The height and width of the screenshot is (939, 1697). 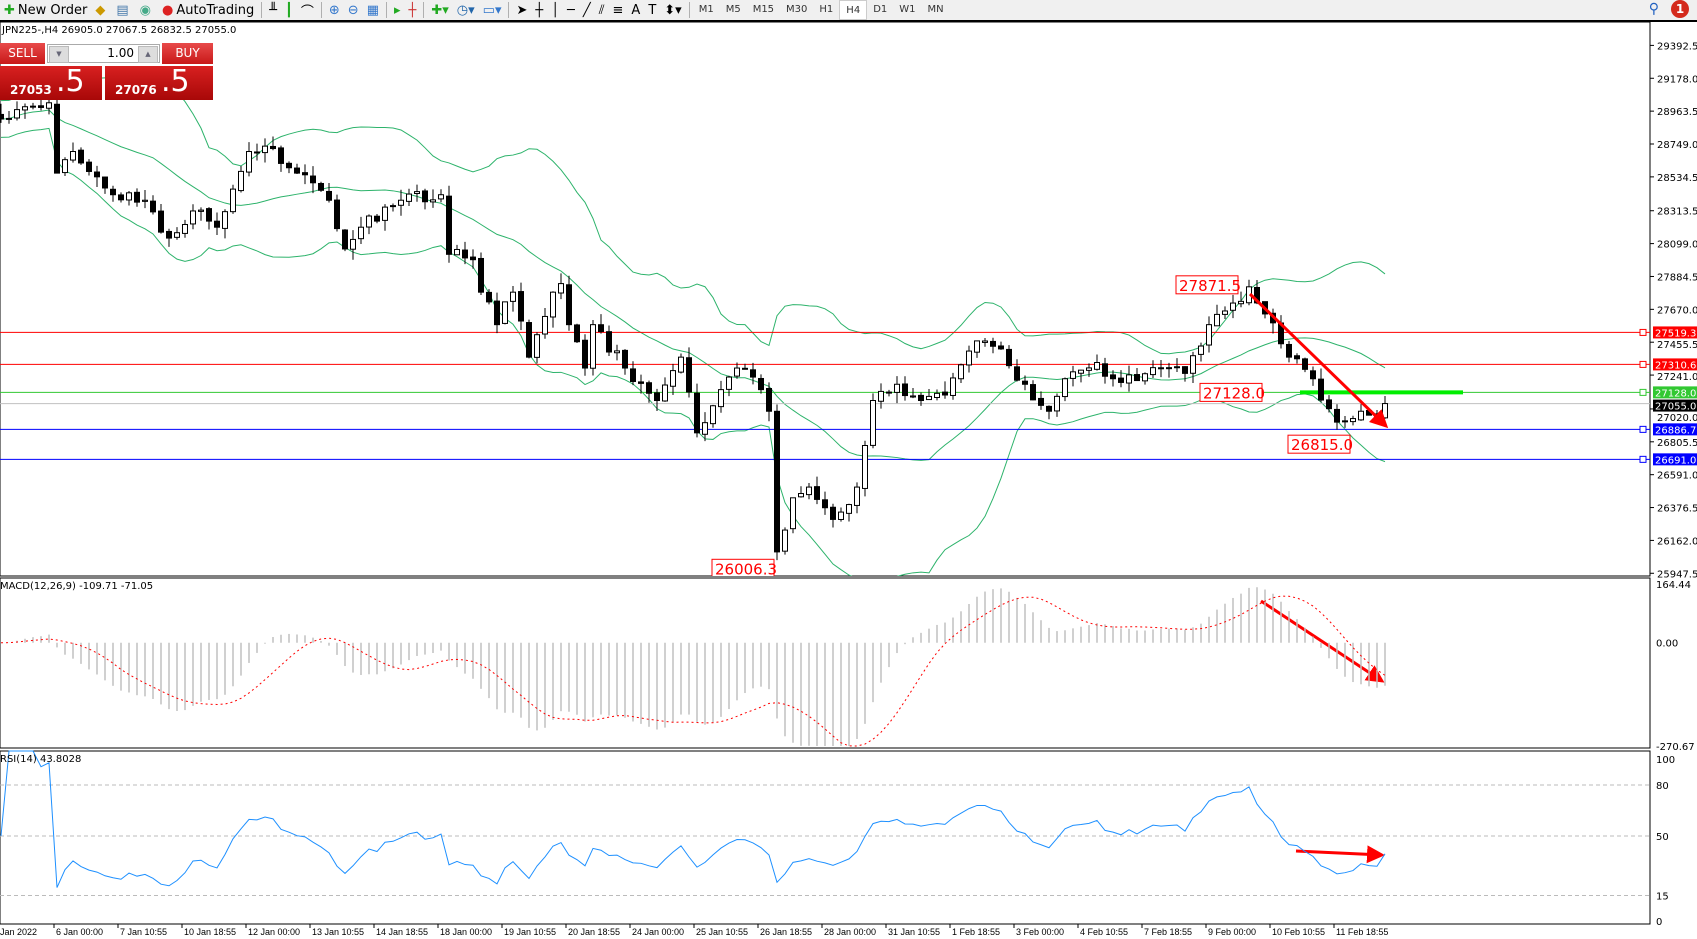 I want to click on increase-lot-button: ▲, so click(x=148, y=54).